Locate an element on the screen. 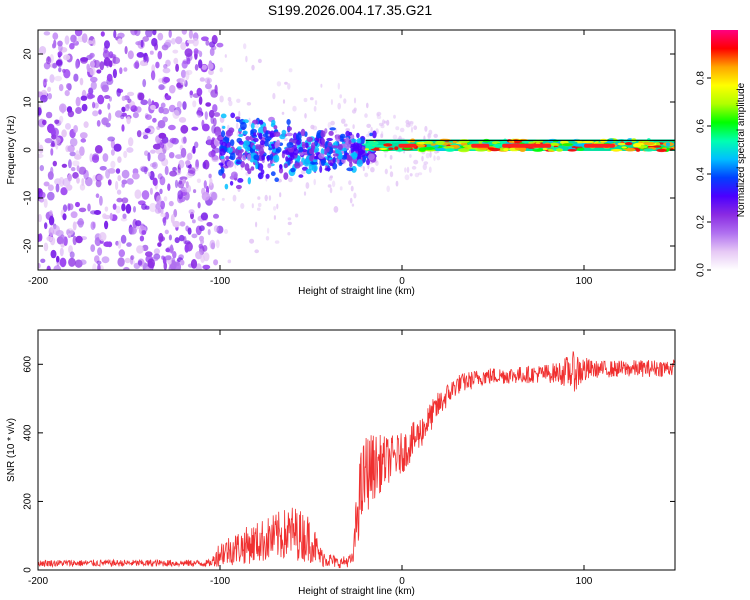  x-tick-label: 100 is located at coordinates (584, 281).